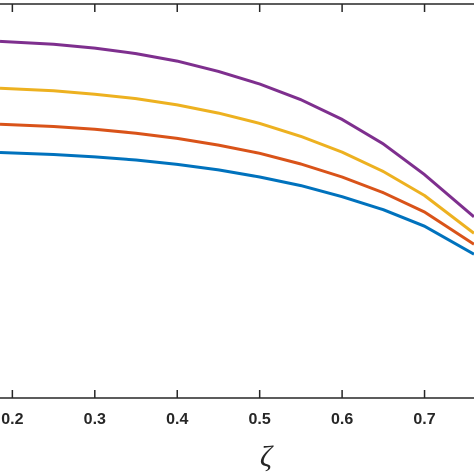  I want to click on x-tick-label: 0.4, so click(177, 419).